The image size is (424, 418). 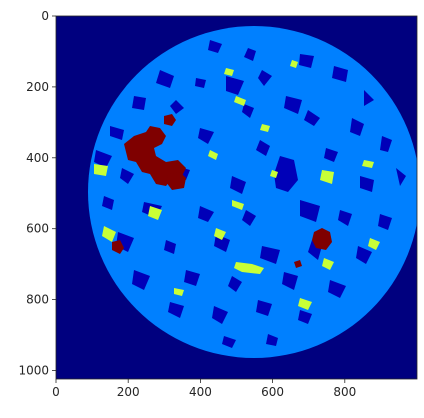 I want to click on x-tick-label: 400, so click(x=200, y=392).